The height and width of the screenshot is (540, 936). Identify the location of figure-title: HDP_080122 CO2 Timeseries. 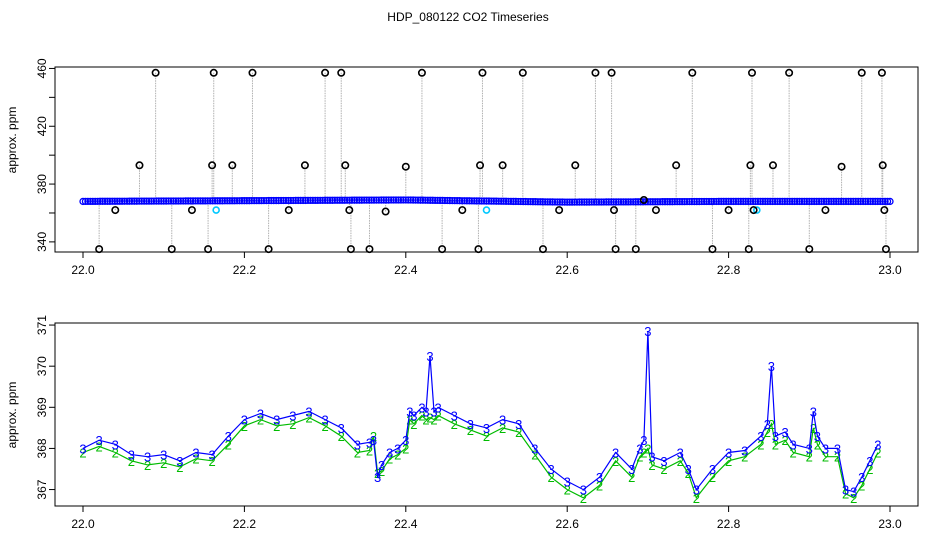
(467, 17).